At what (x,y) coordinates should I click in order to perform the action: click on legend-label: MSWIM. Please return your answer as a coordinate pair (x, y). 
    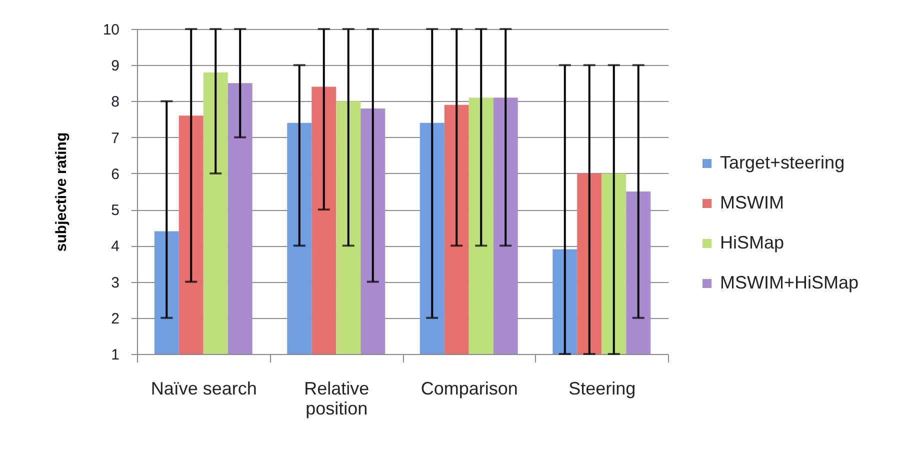
    Looking at the image, I should click on (752, 202).